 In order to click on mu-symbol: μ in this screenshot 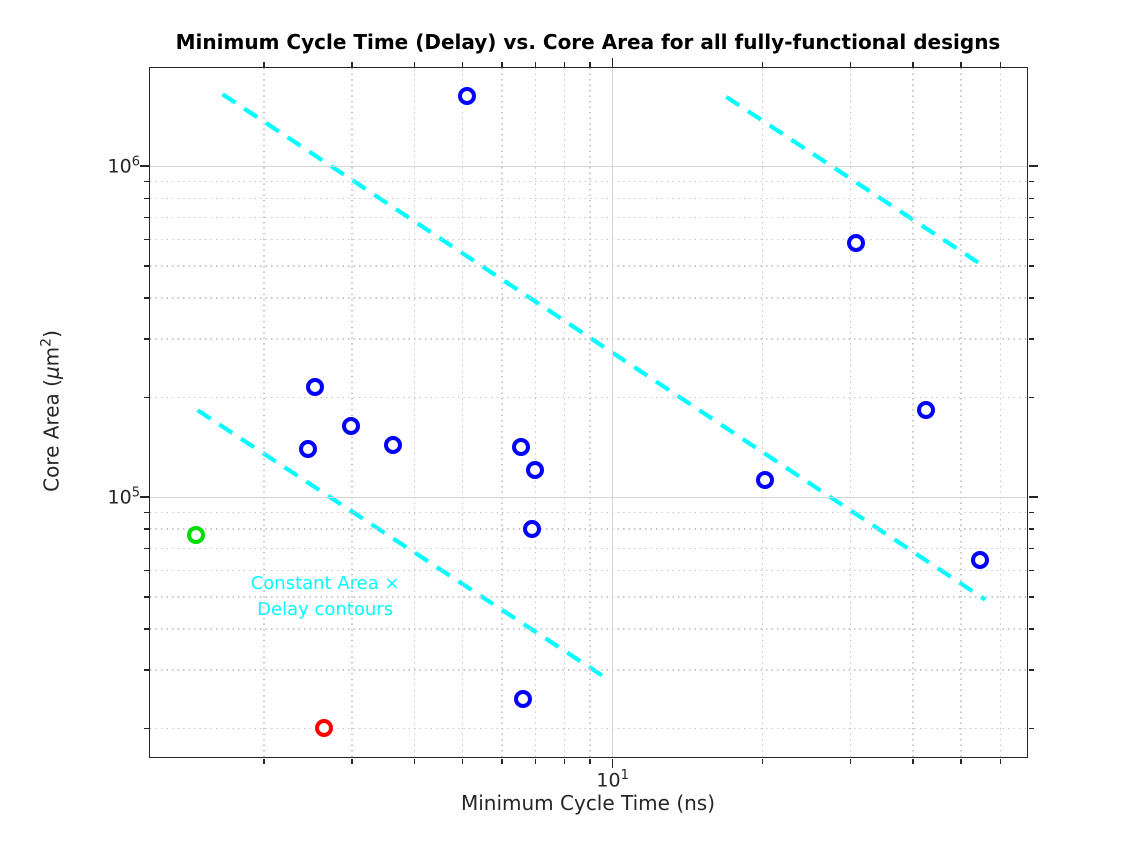, I will do `click(51, 373)`.